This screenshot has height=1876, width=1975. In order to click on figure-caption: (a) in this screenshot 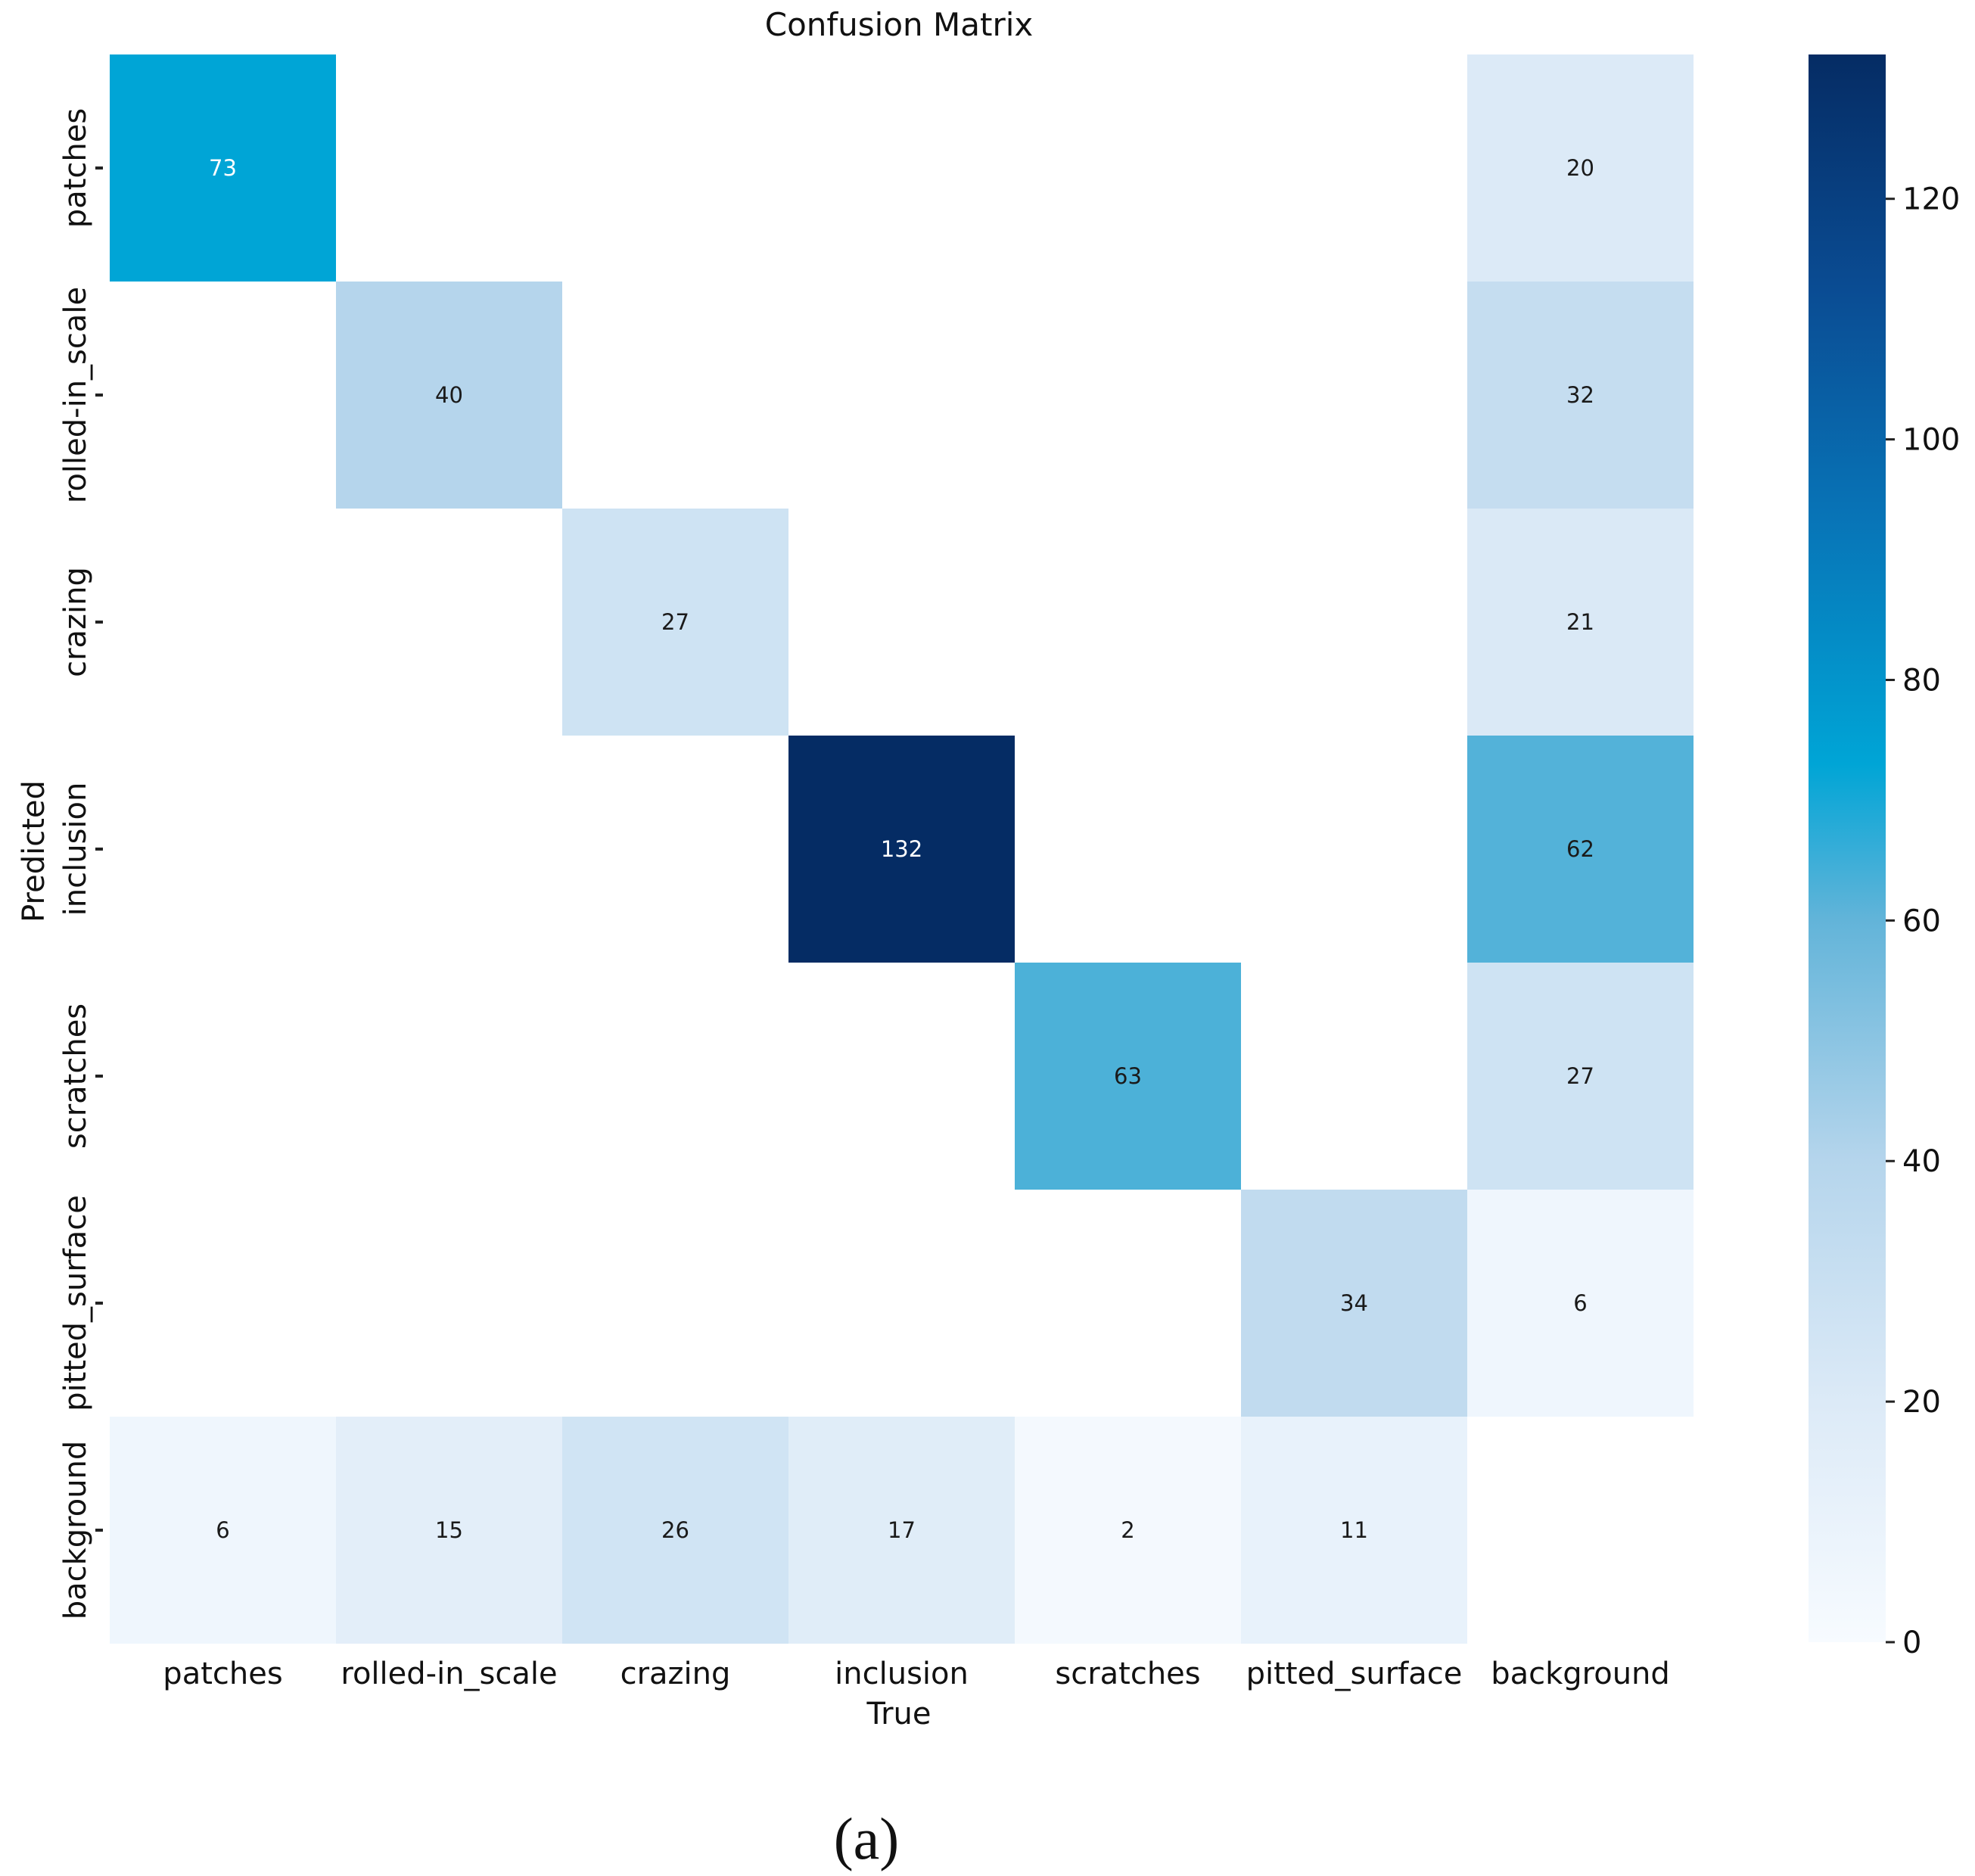, I will do `click(866, 1838)`.